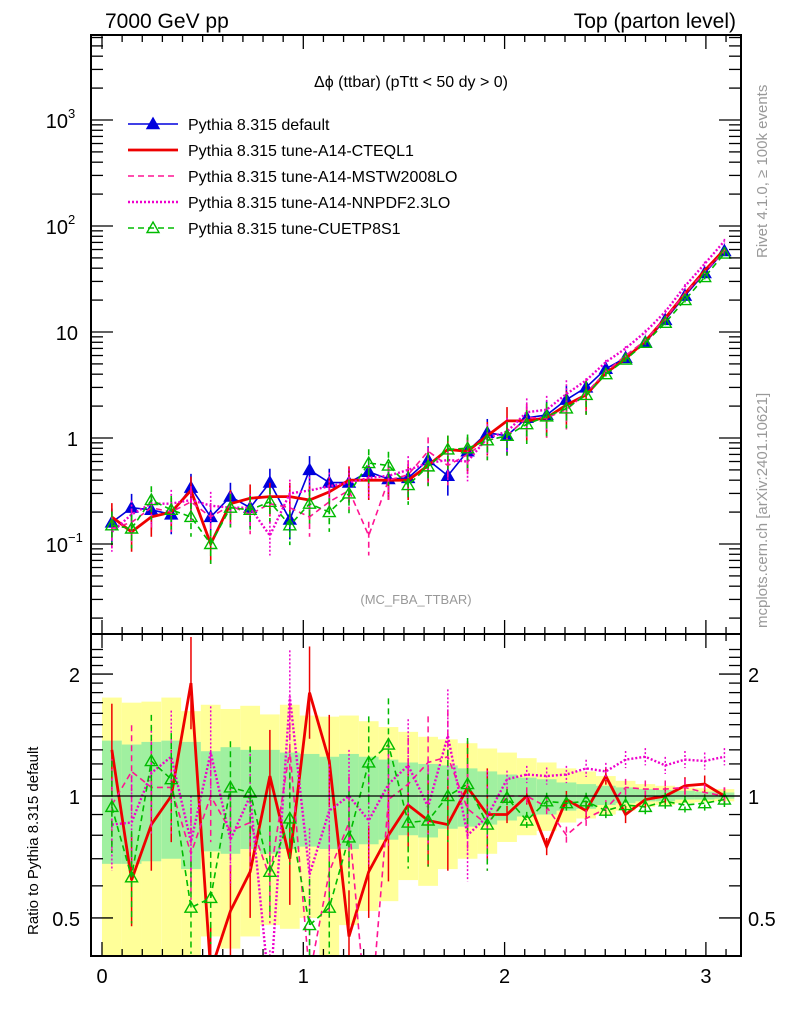 This screenshot has width=786, height=1024. I want to click on legend-label: Pythia 8.315 tune-A14-MSTW2008LO, so click(322, 177).